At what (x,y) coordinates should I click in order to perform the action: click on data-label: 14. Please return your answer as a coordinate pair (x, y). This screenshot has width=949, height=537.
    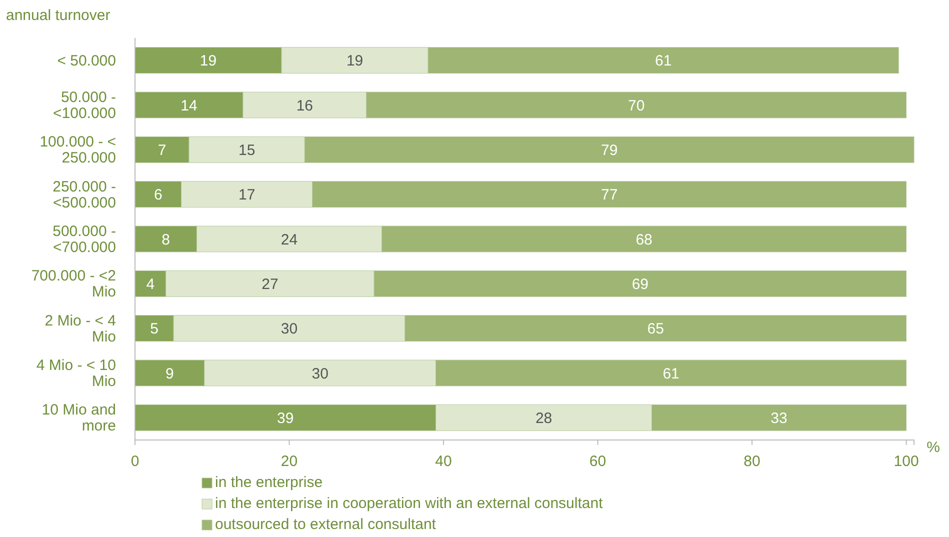
    Looking at the image, I should click on (189, 105).